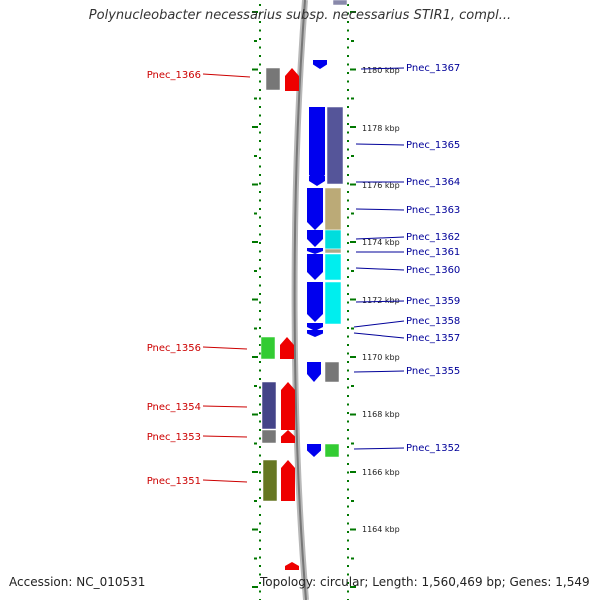 The height and width of the screenshot is (600, 600). I want to click on scale-label: 1164 kbp, so click(381, 529).